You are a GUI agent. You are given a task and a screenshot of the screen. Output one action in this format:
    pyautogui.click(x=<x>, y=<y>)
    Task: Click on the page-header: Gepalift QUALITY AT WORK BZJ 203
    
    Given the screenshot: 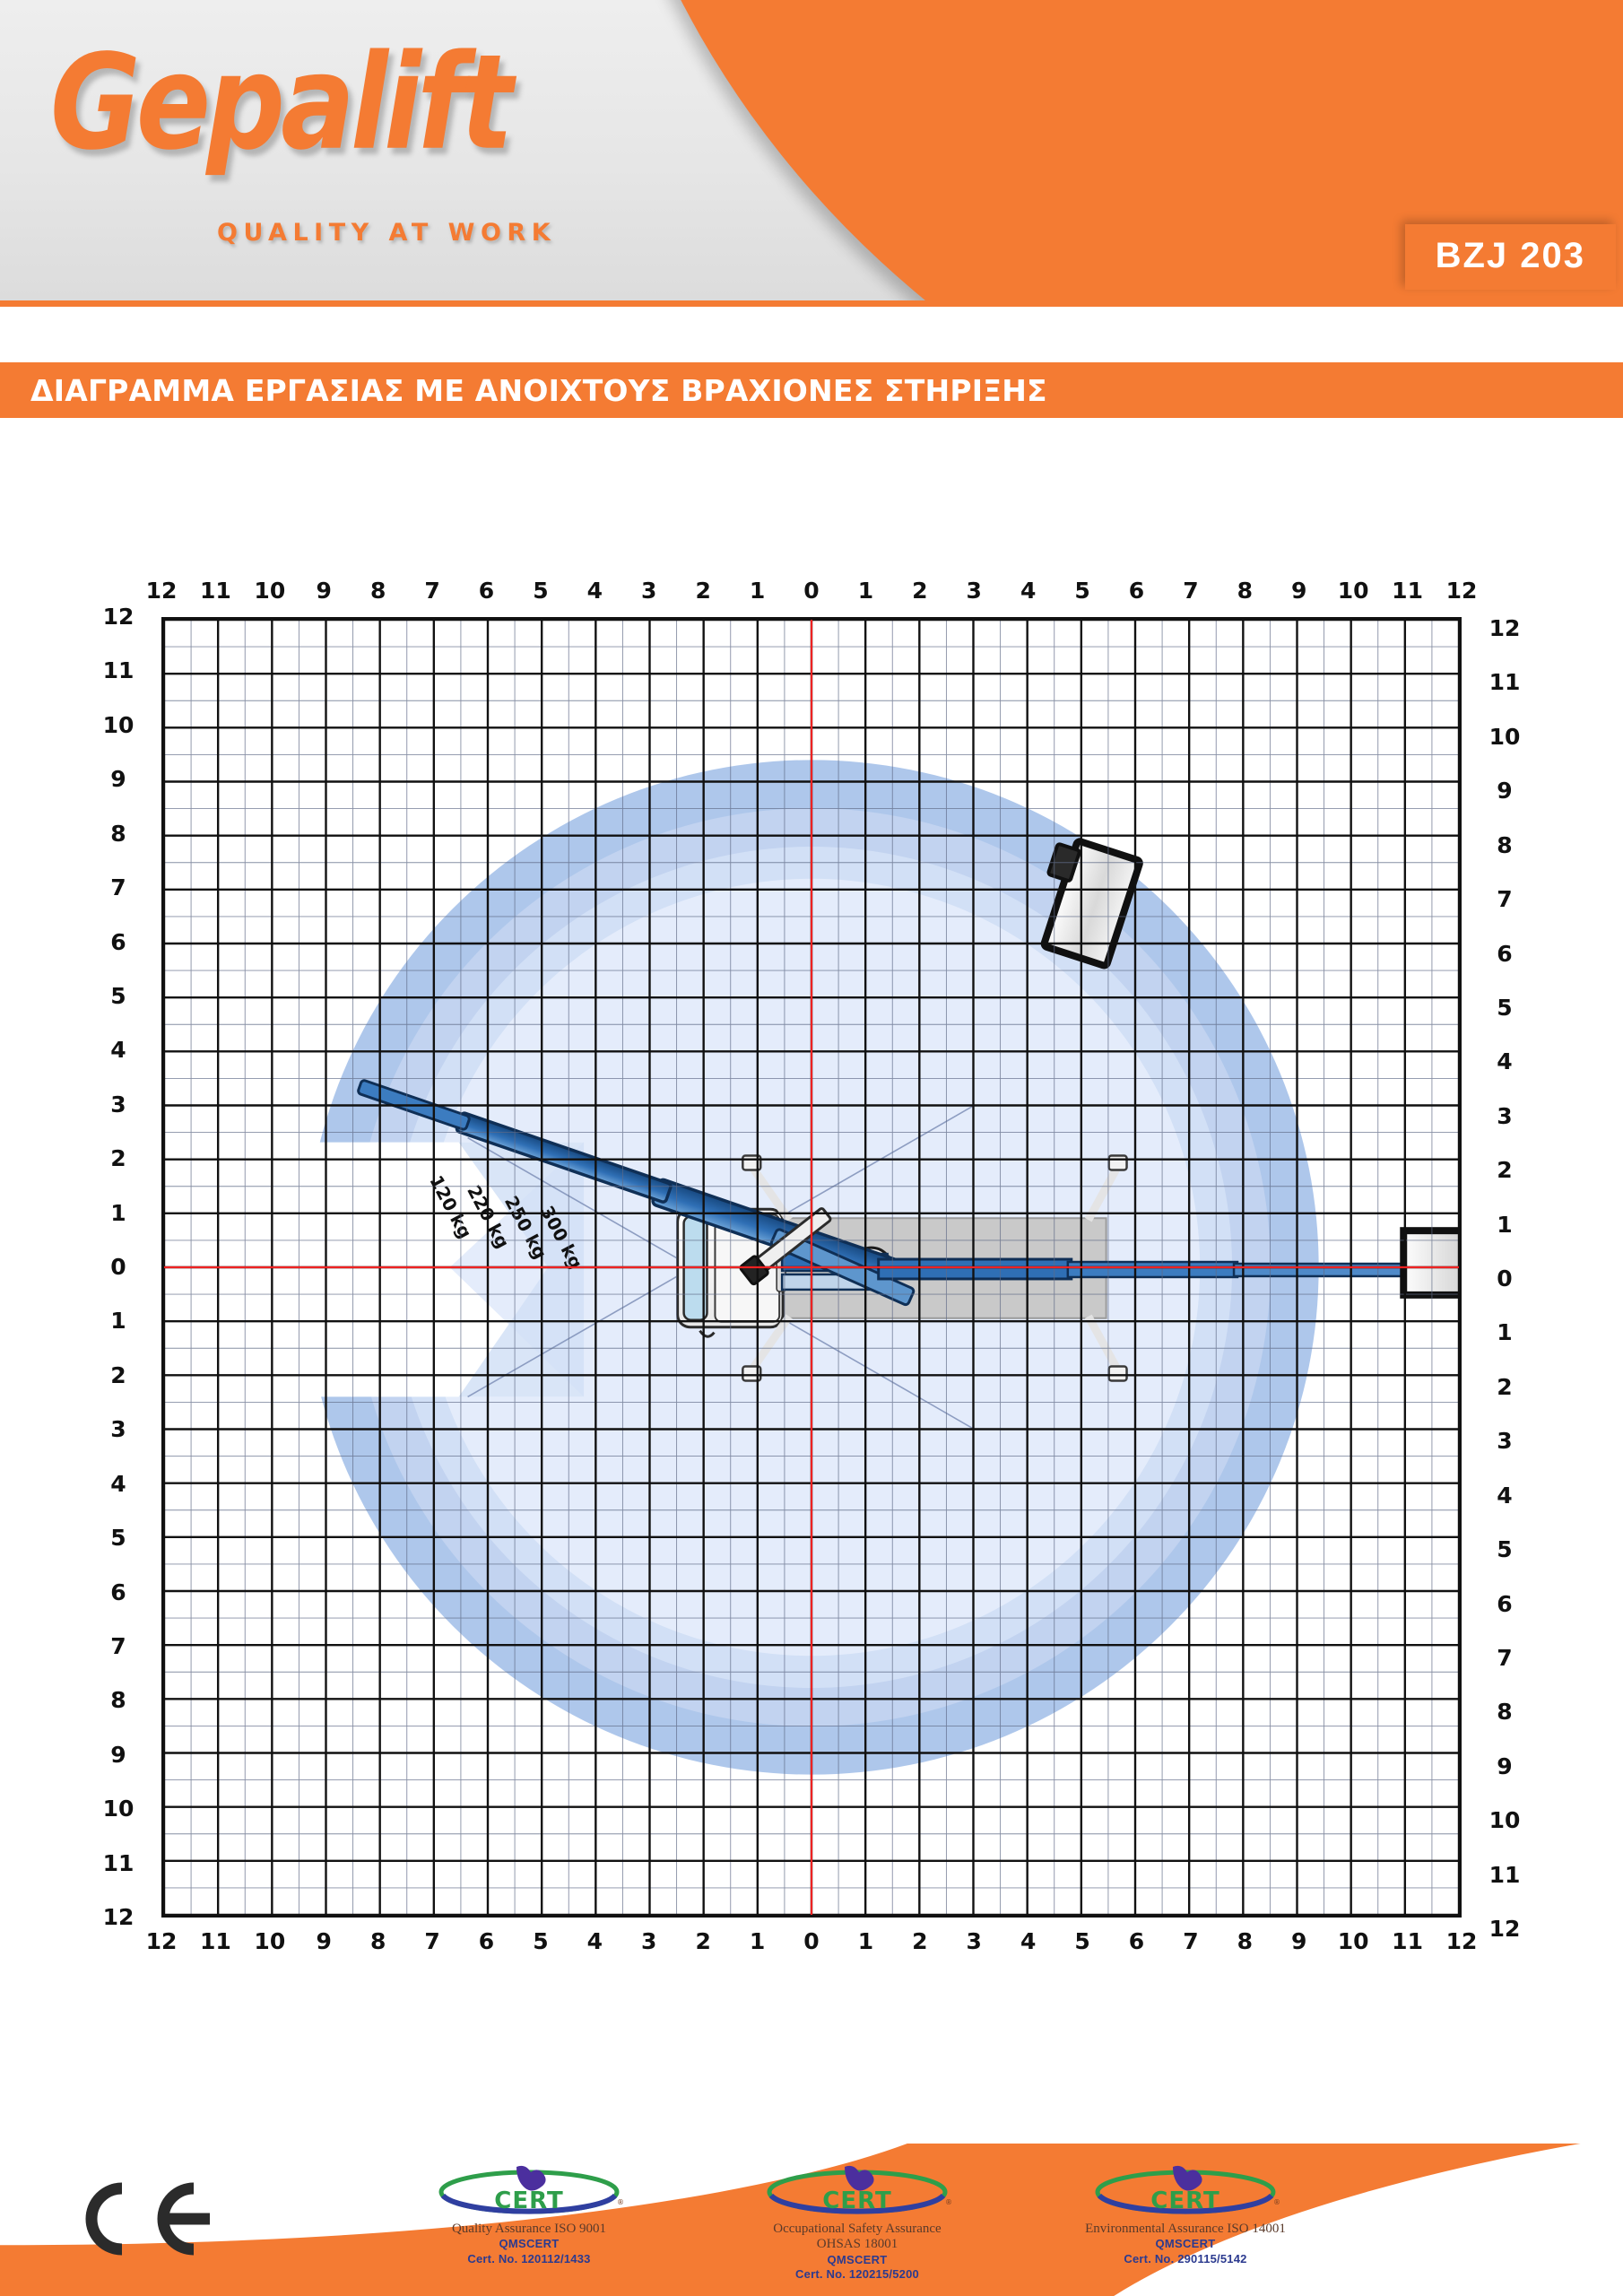 What is the action you would take?
    pyautogui.click(x=811, y=150)
    